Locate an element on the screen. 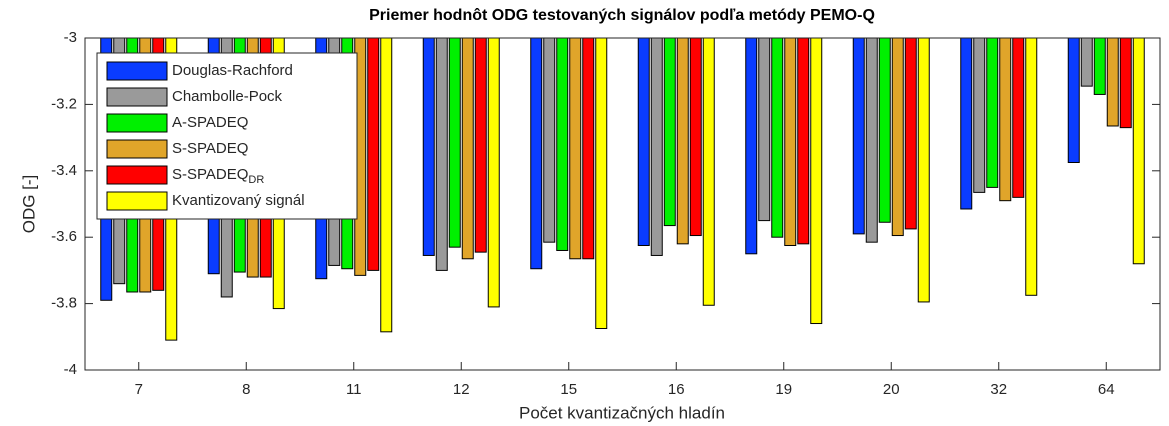 The width and height of the screenshot is (1169, 426). legend-label: Kvantizovaný signál is located at coordinates (238, 200).